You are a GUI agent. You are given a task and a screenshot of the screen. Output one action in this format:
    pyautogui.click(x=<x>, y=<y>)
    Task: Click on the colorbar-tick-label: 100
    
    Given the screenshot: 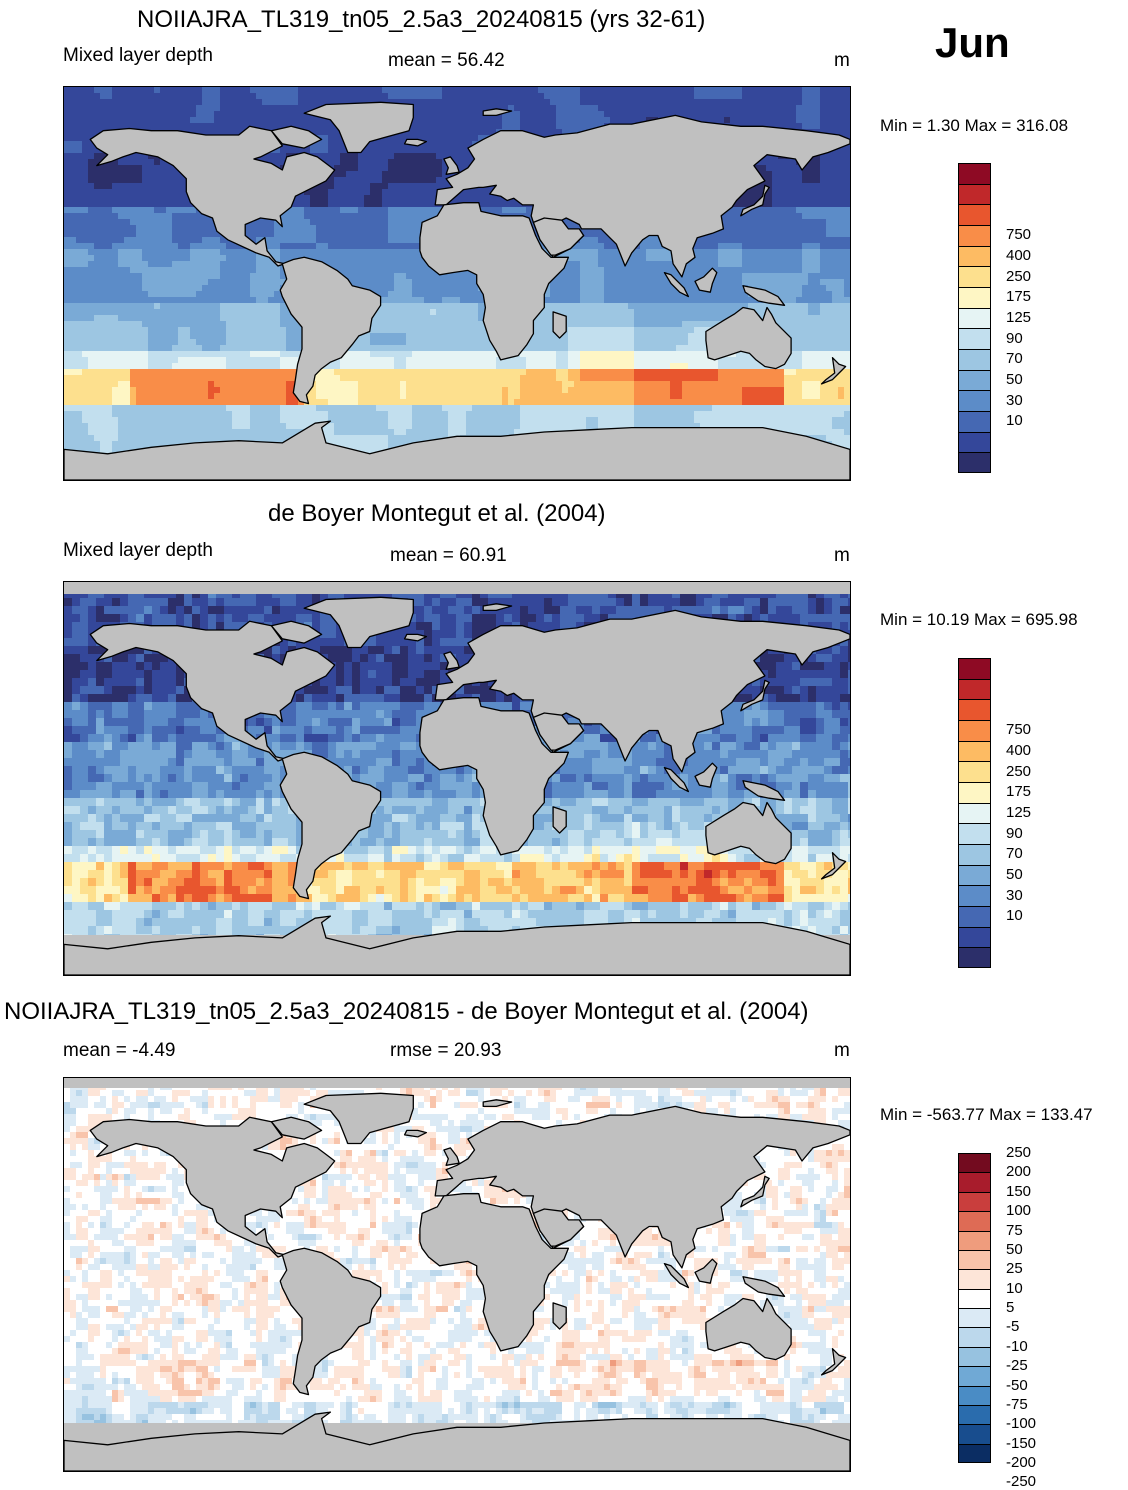 What is the action you would take?
    pyautogui.click(x=1018, y=1210)
    